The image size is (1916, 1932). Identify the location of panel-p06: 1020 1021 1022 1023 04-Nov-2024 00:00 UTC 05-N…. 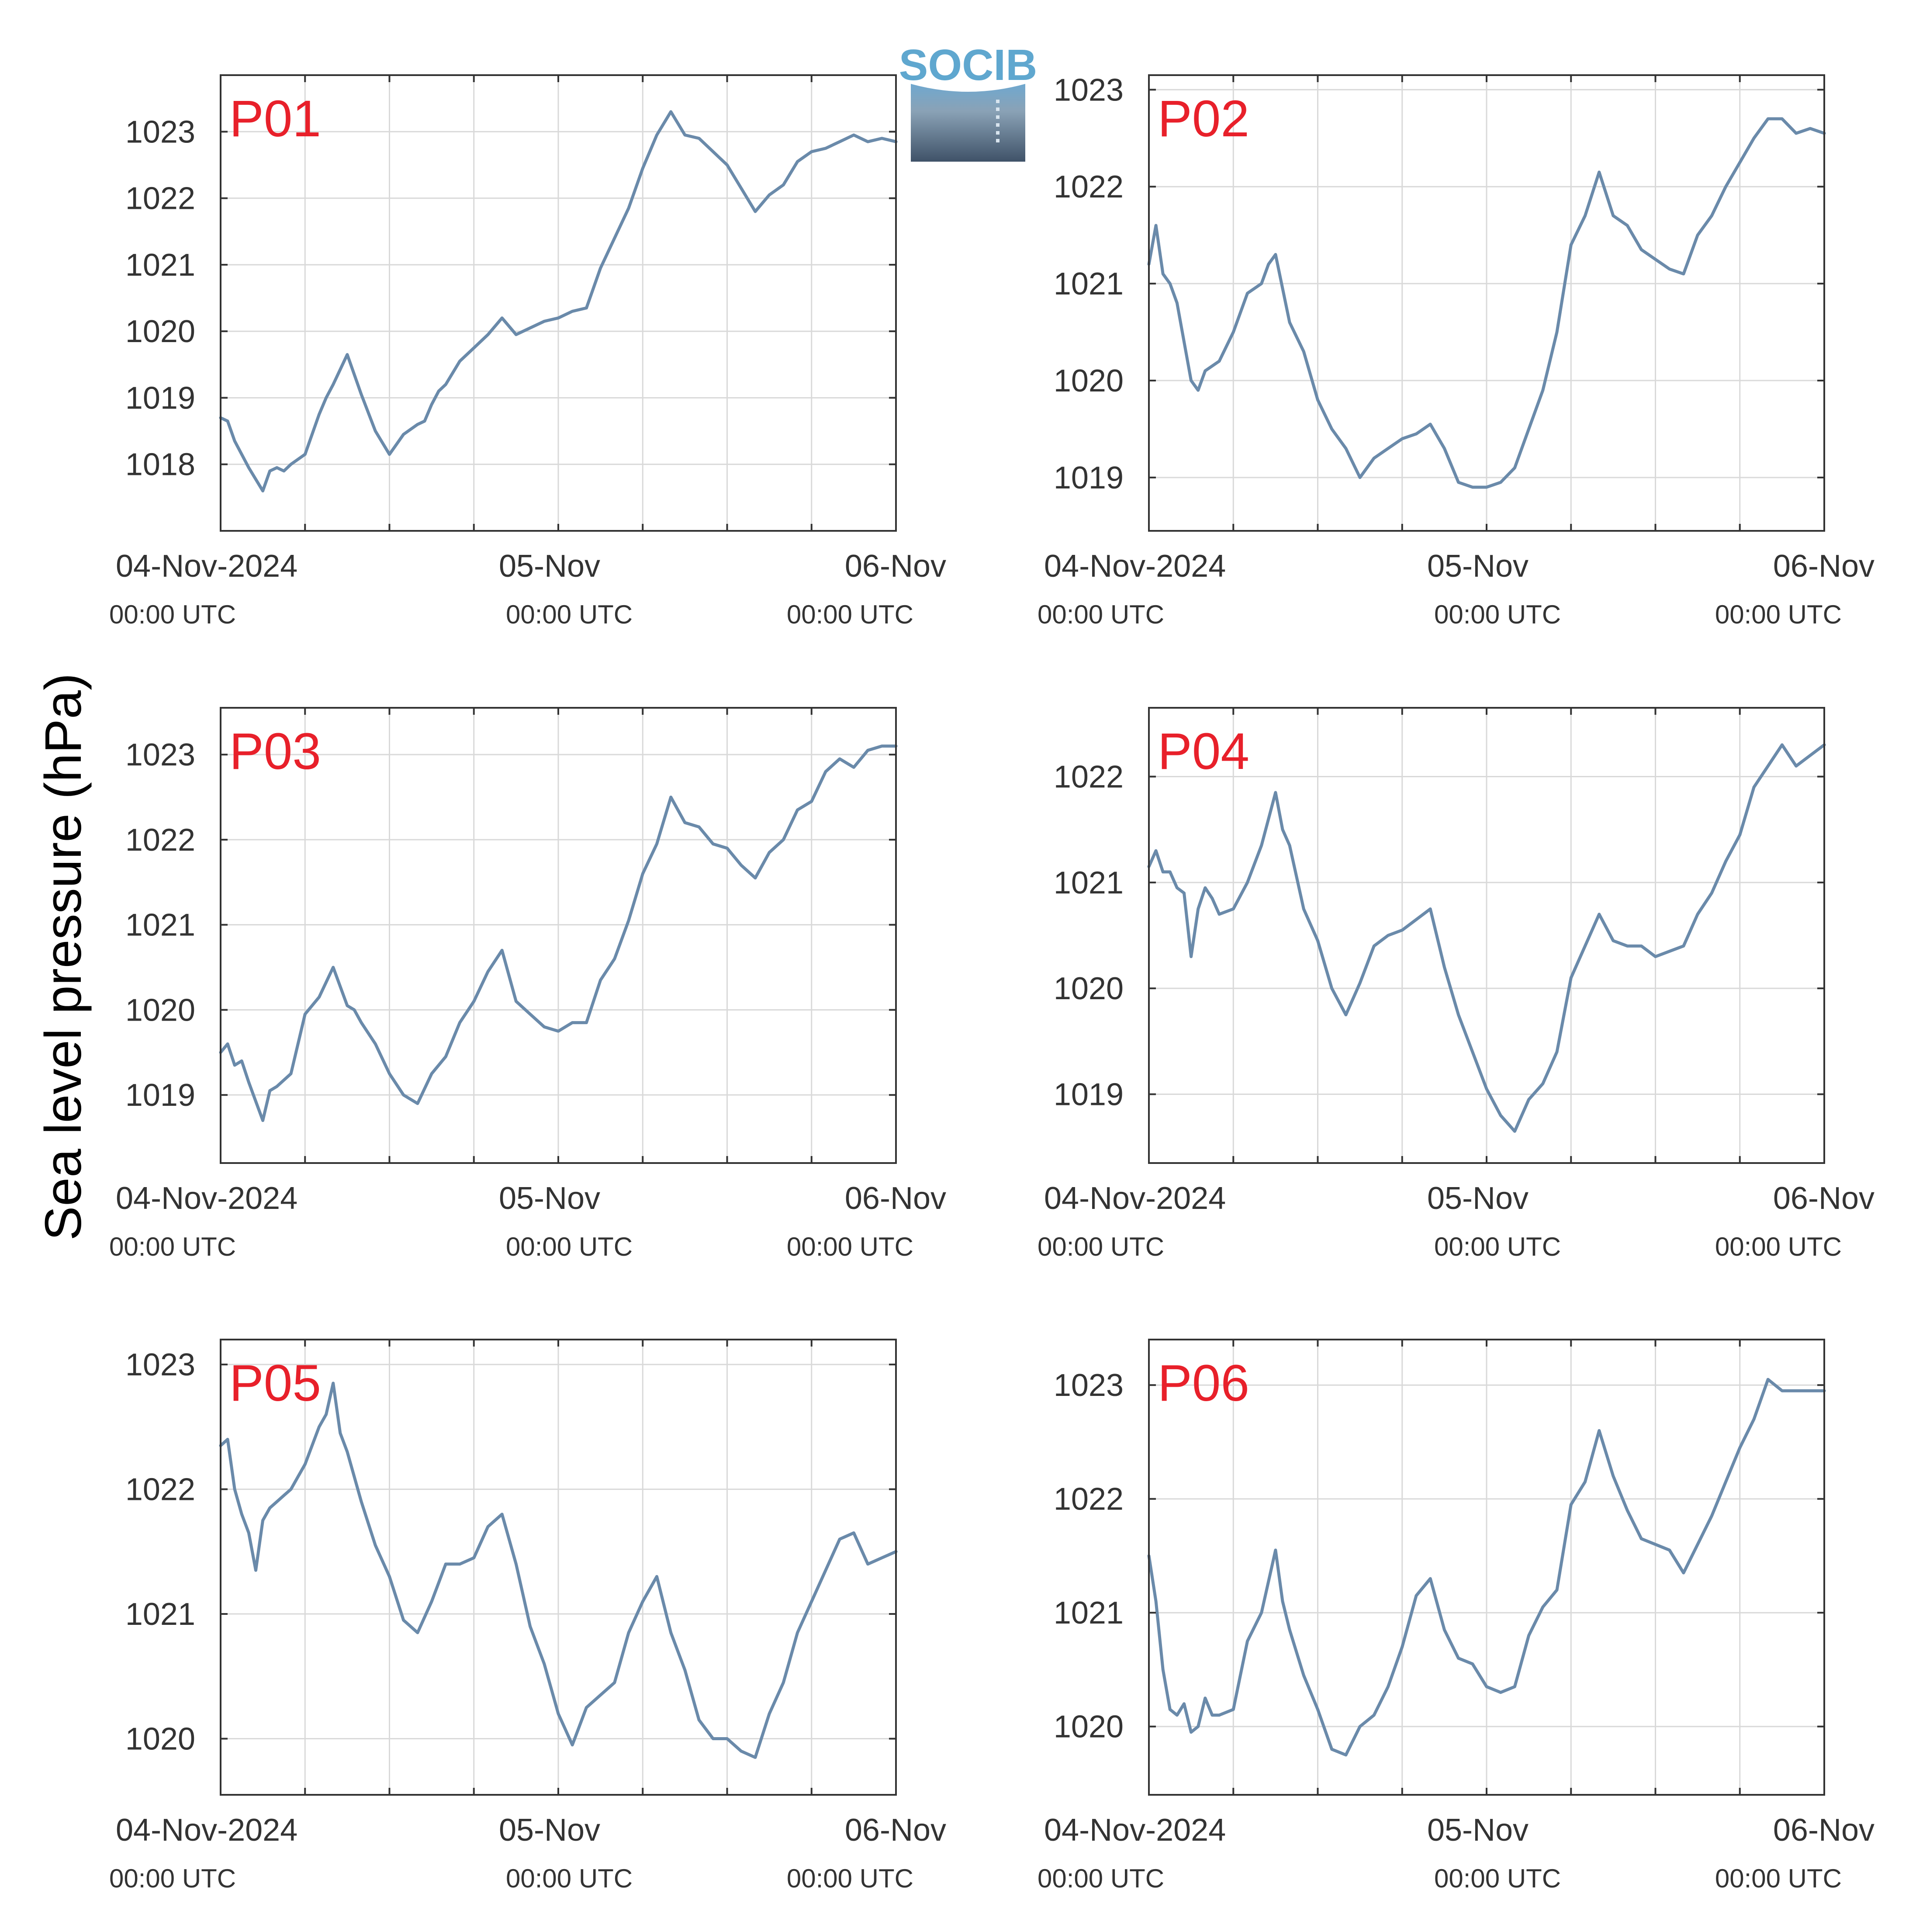
(1456, 1616).